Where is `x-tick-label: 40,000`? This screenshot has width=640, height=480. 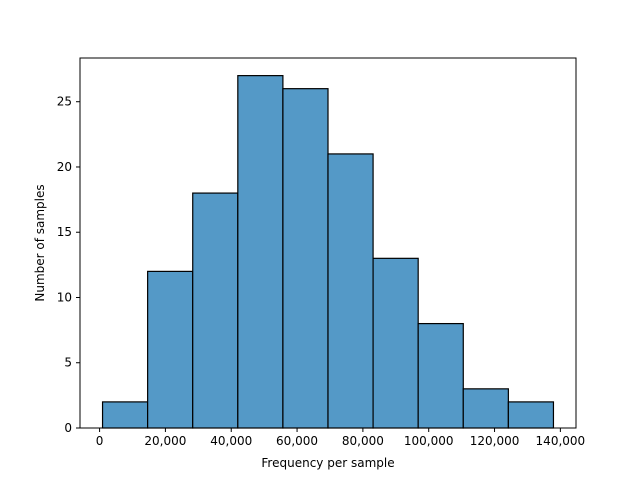
x-tick-label: 40,000 is located at coordinates (231, 441).